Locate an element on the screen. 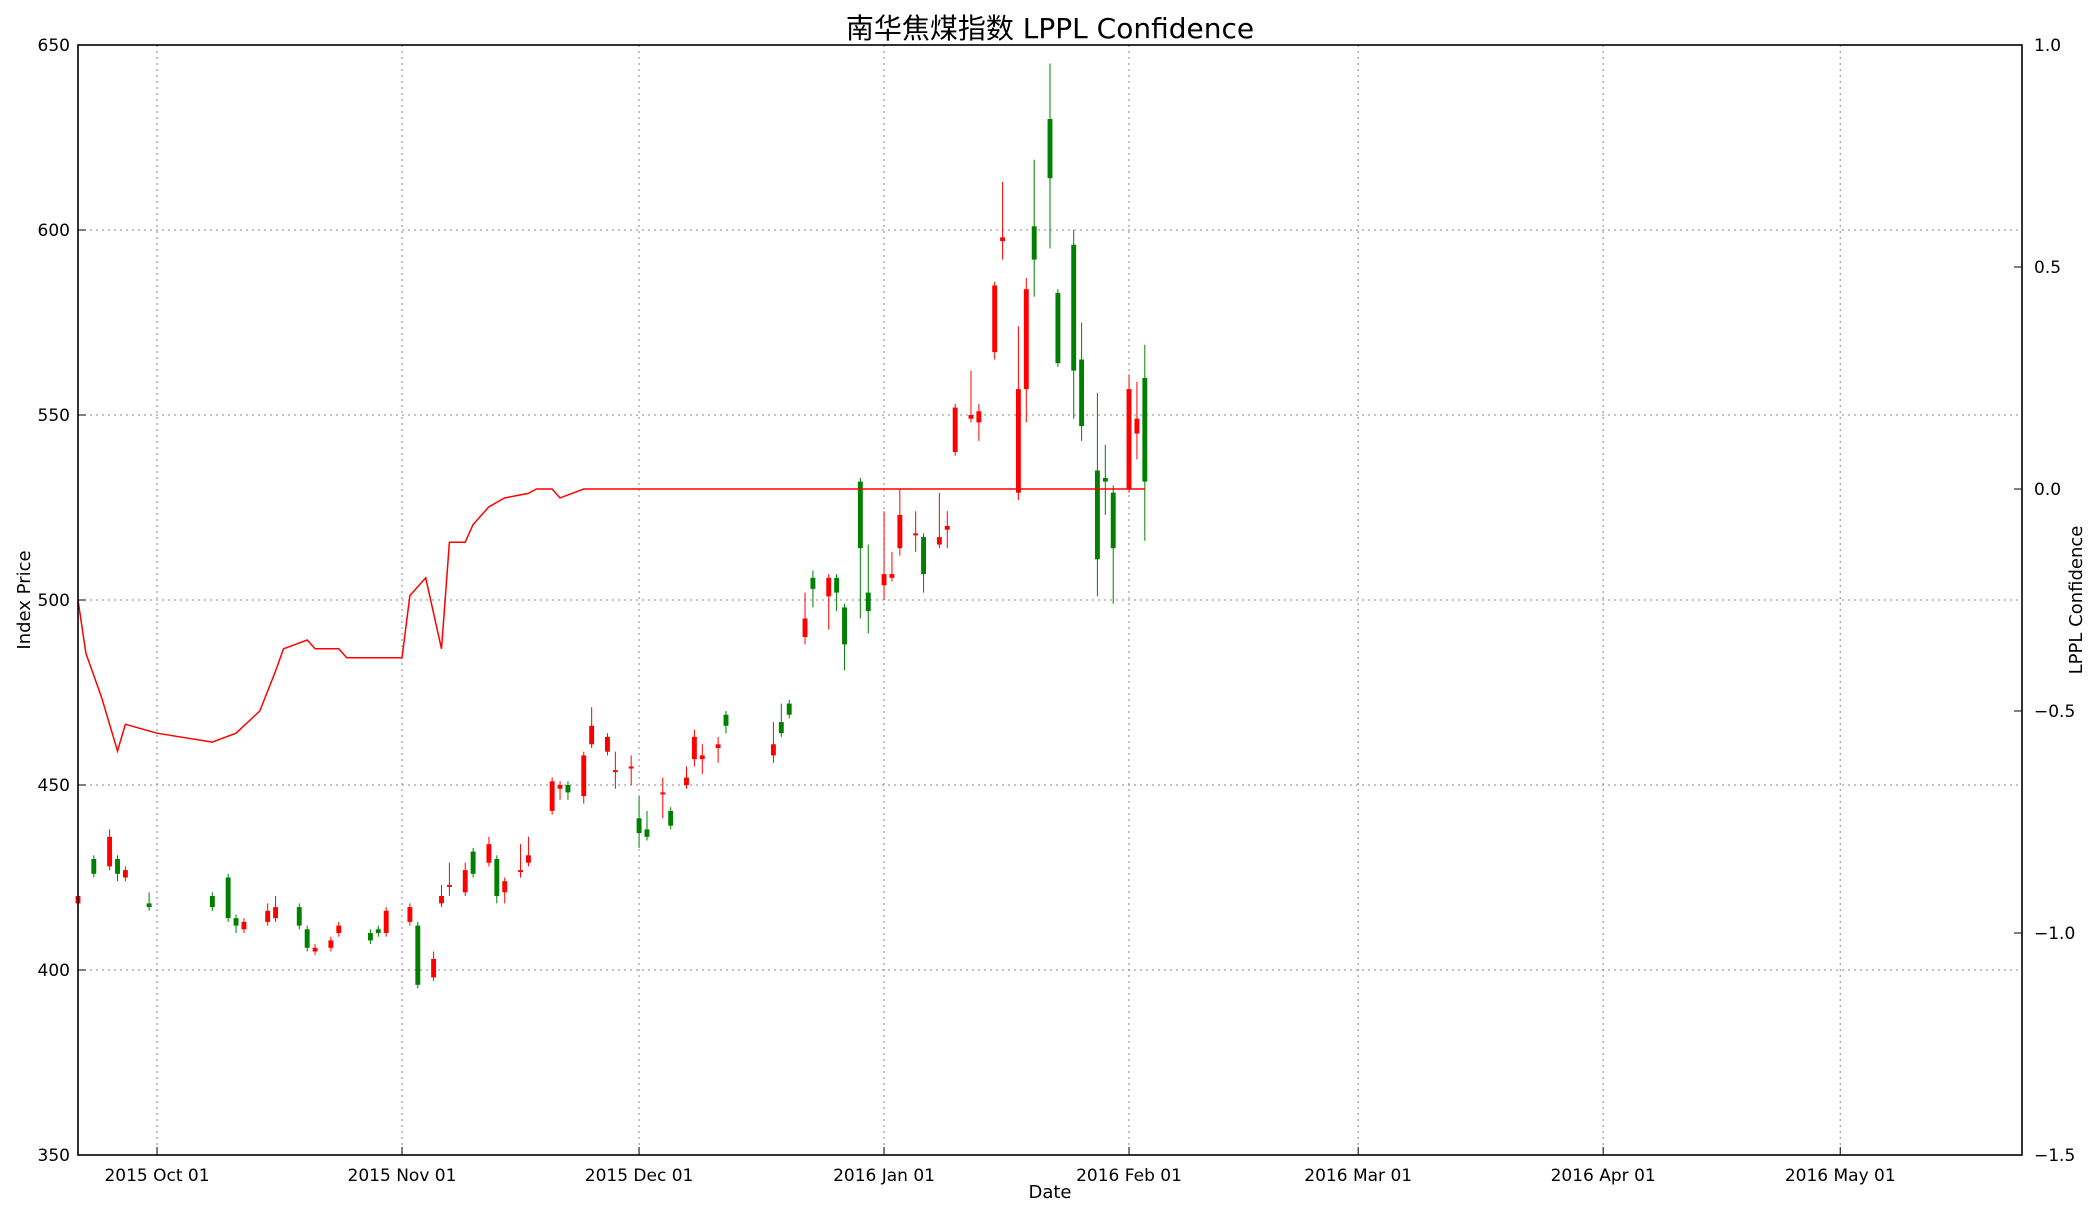 This screenshot has width=2100, height=1215. x-tick-label: 2015 Dec 01 is located at coordinates (639, 1176).